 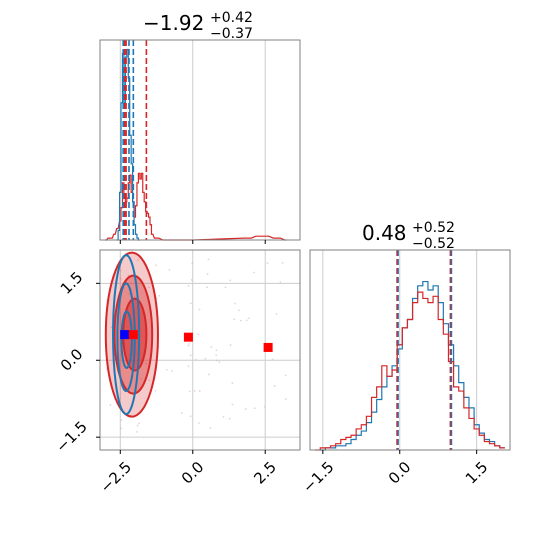 I want to click on title-param1-value: −1.92, so click(x=173, y=23).